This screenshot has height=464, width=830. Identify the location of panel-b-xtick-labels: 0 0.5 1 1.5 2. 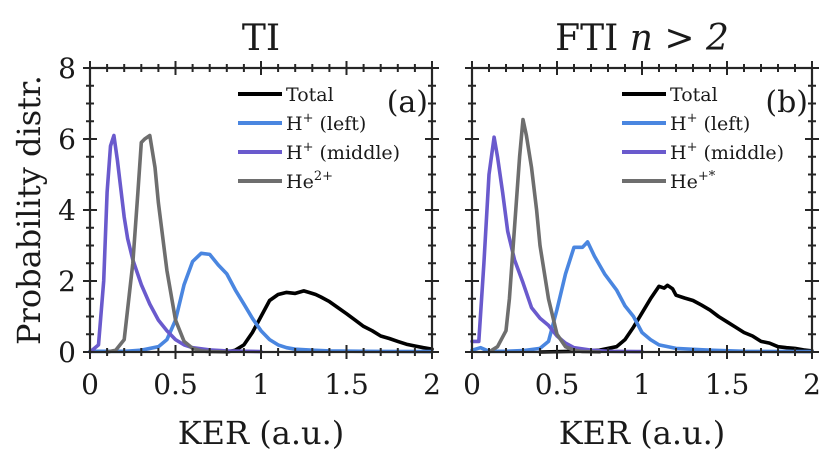
(642, 384).